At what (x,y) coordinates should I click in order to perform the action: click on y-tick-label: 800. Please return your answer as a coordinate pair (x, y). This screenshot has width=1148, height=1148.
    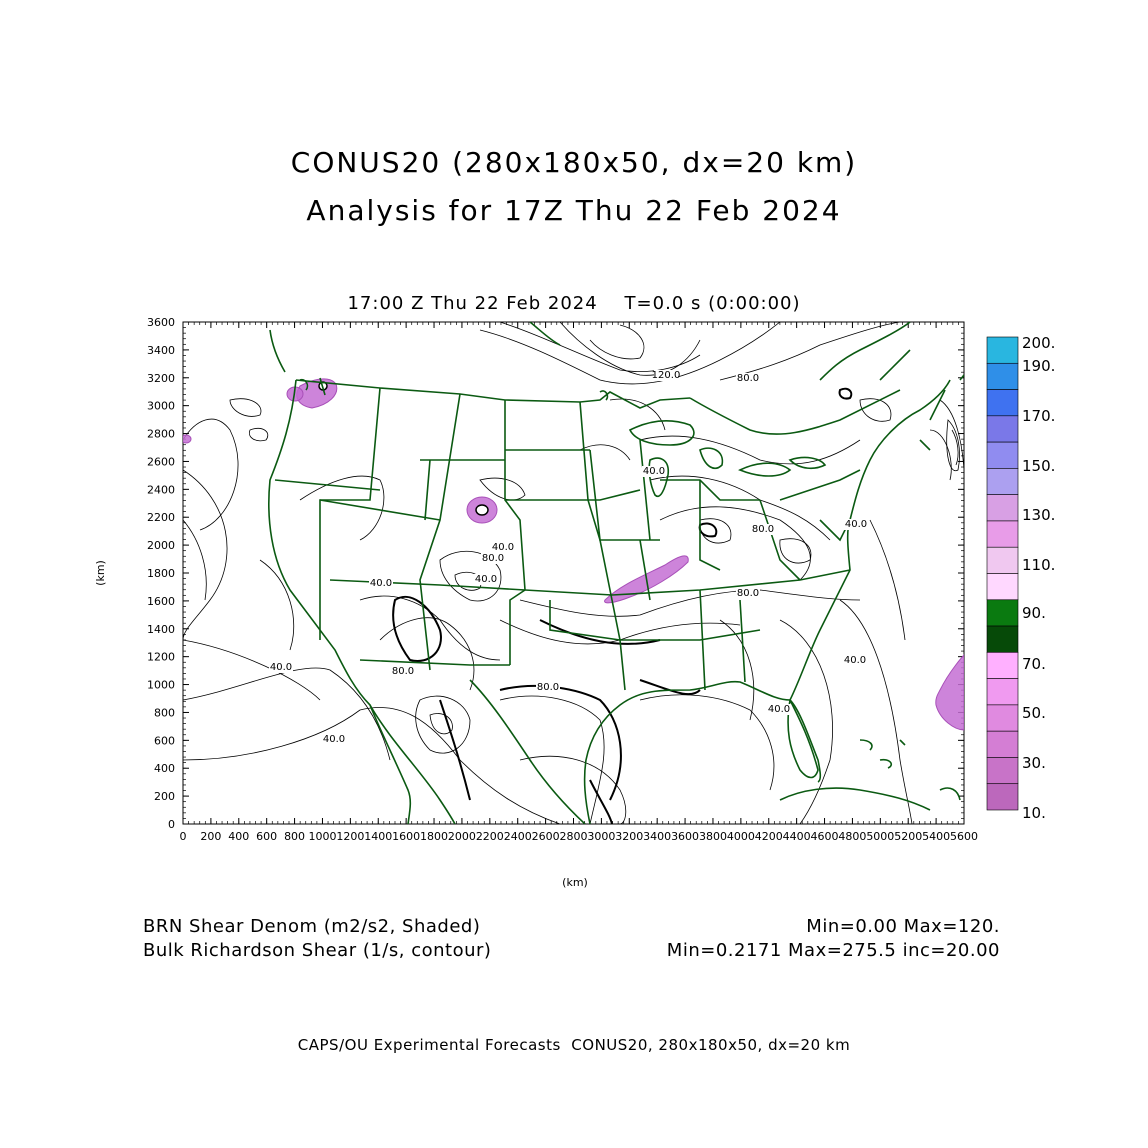
    Looking at the image, I should click on (164, 712).